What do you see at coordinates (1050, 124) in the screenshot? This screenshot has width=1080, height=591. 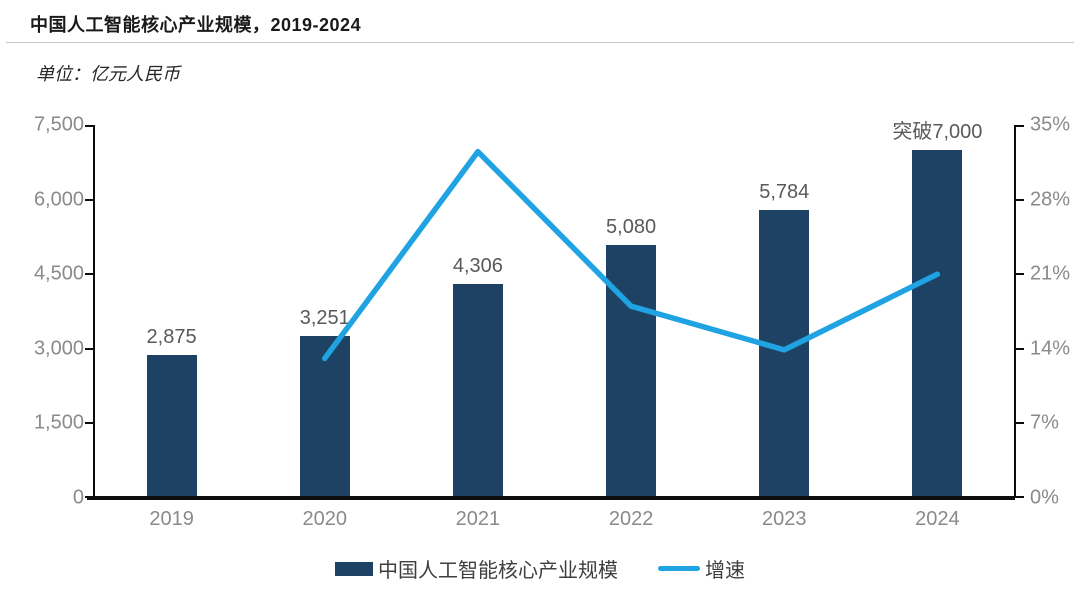 I see `y-axis-tick-label-right: 35%` at bounding box center [1050, 124].